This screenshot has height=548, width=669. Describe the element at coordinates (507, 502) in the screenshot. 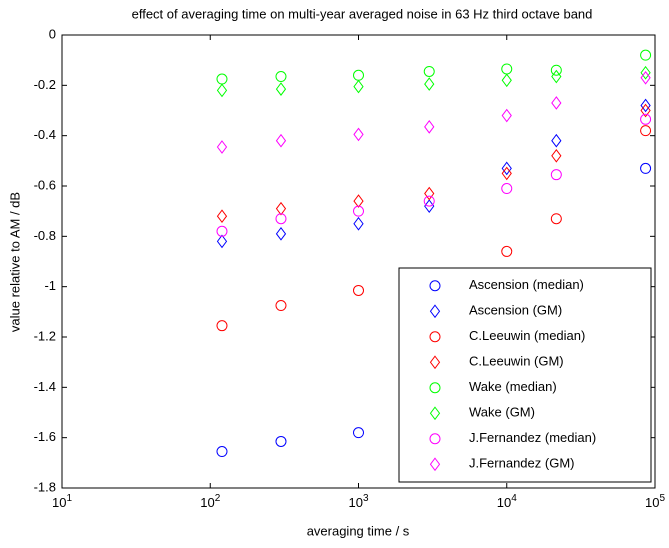

I see `x-tick-label: 10⁴` at that location.